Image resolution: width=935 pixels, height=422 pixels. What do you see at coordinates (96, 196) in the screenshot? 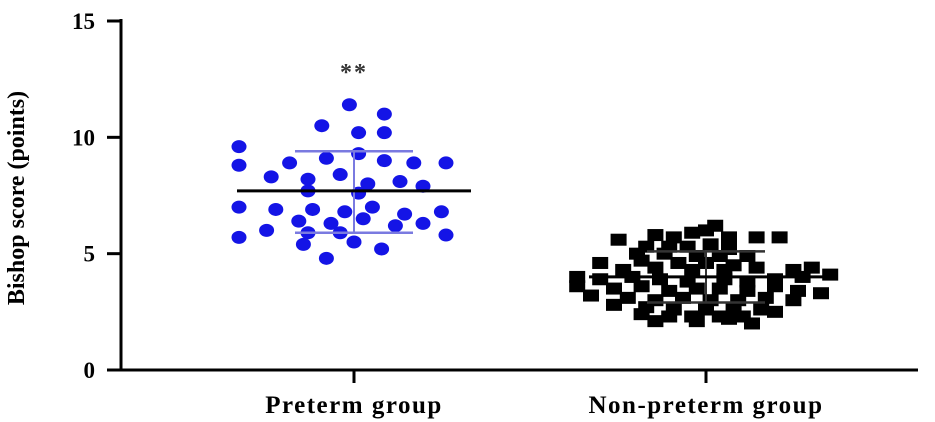
I see `y-ticks: 0 5 10 15` at bounding box center [96, 196].